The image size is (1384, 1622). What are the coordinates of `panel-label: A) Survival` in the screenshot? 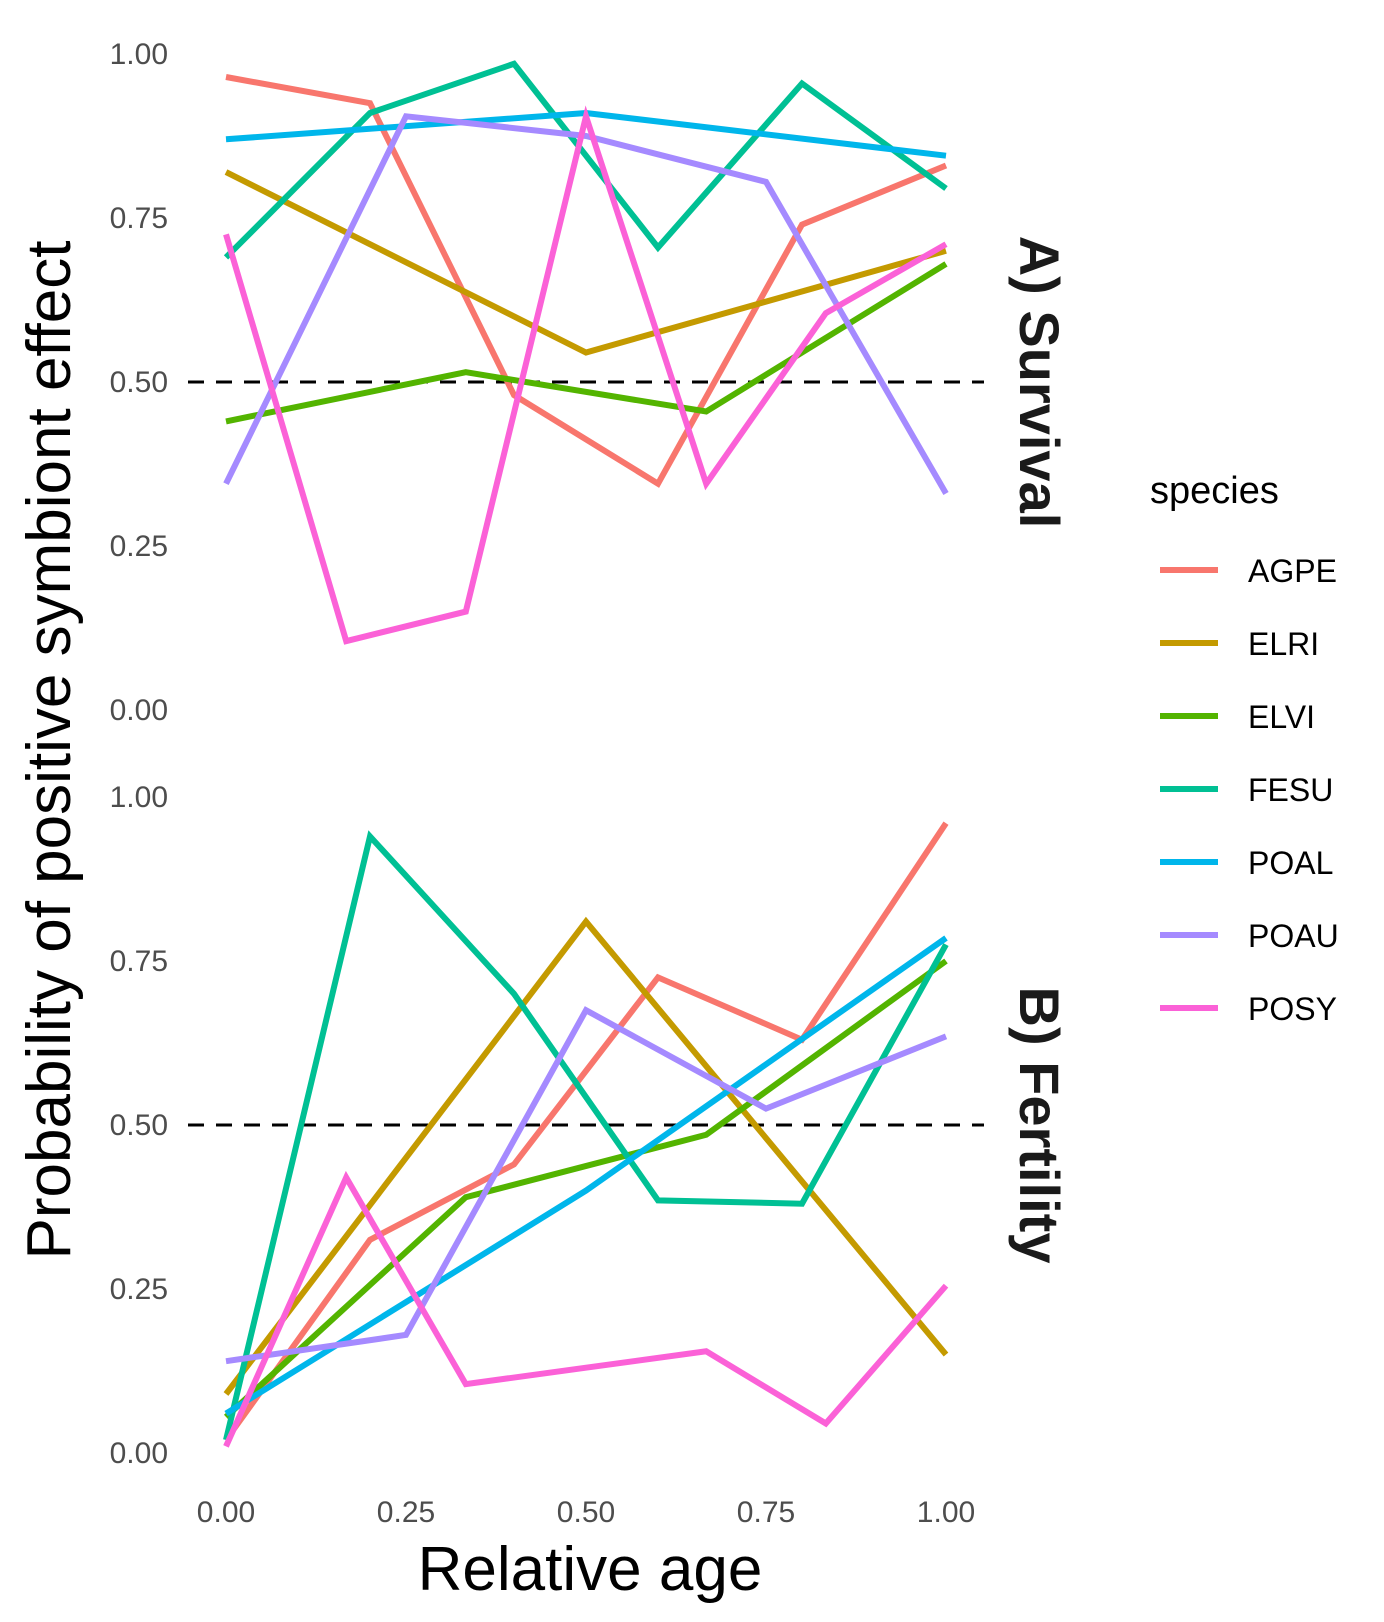 It's located at (1039, 382).